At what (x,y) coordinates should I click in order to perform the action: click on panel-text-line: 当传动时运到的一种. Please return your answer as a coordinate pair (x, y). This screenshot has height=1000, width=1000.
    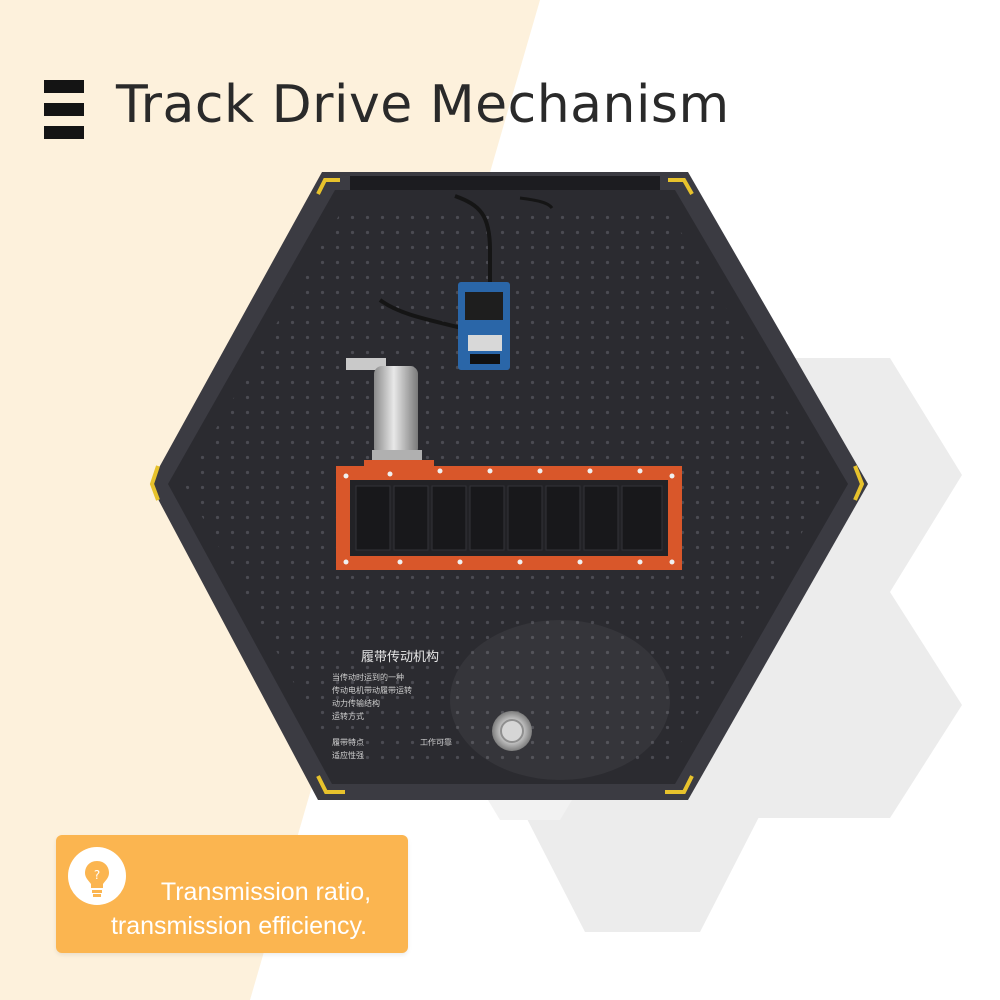
    Looking at the image, I should click on (368, 677).